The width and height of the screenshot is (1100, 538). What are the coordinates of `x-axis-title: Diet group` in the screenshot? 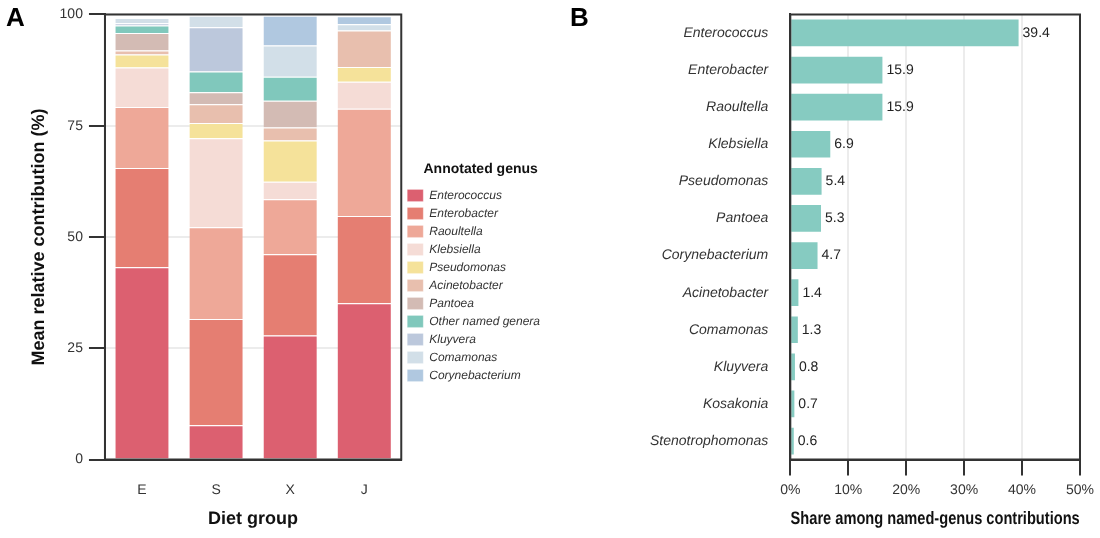 It's located at (254, 518).